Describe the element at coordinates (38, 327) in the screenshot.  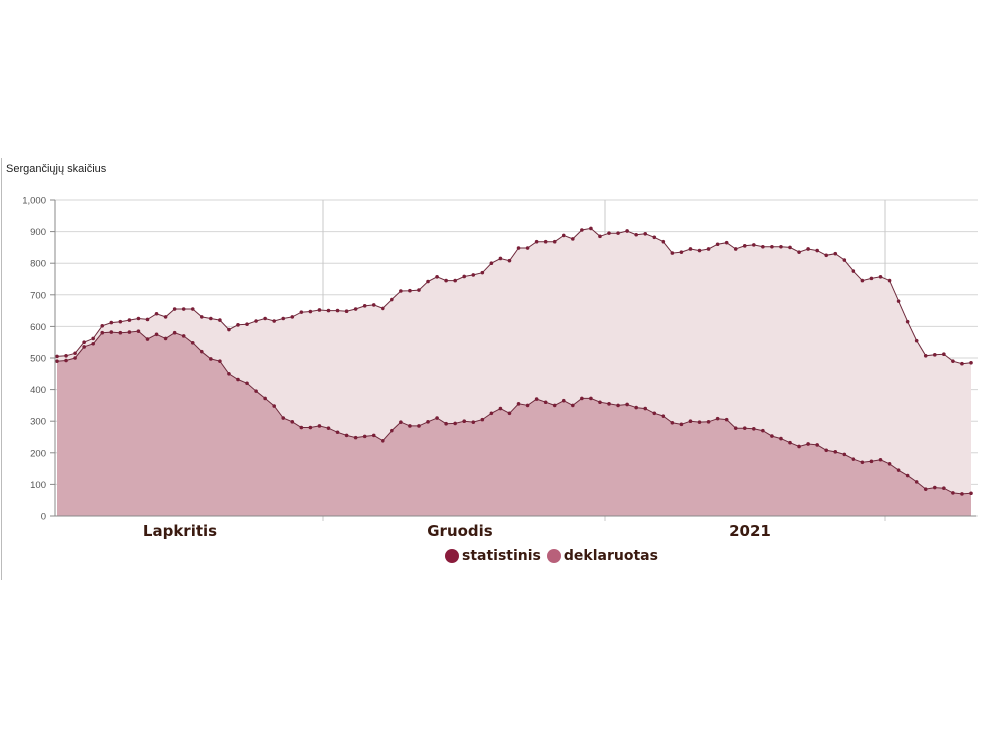
I see `y-tick-label: 600` at that location.